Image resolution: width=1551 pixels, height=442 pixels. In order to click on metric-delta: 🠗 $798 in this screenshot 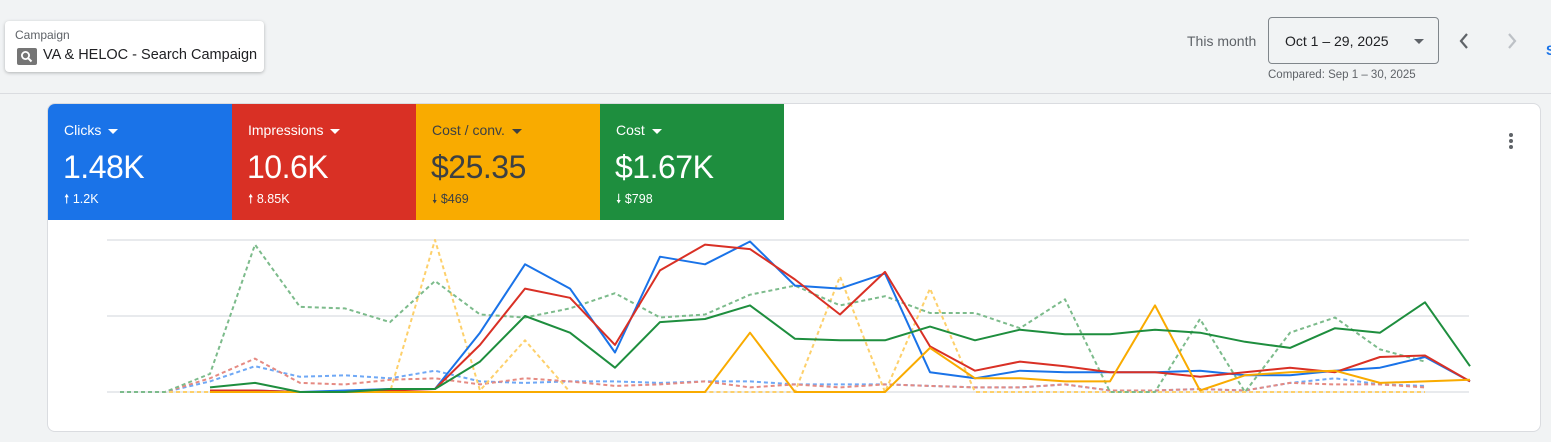, I will do `click(634, 200)`.